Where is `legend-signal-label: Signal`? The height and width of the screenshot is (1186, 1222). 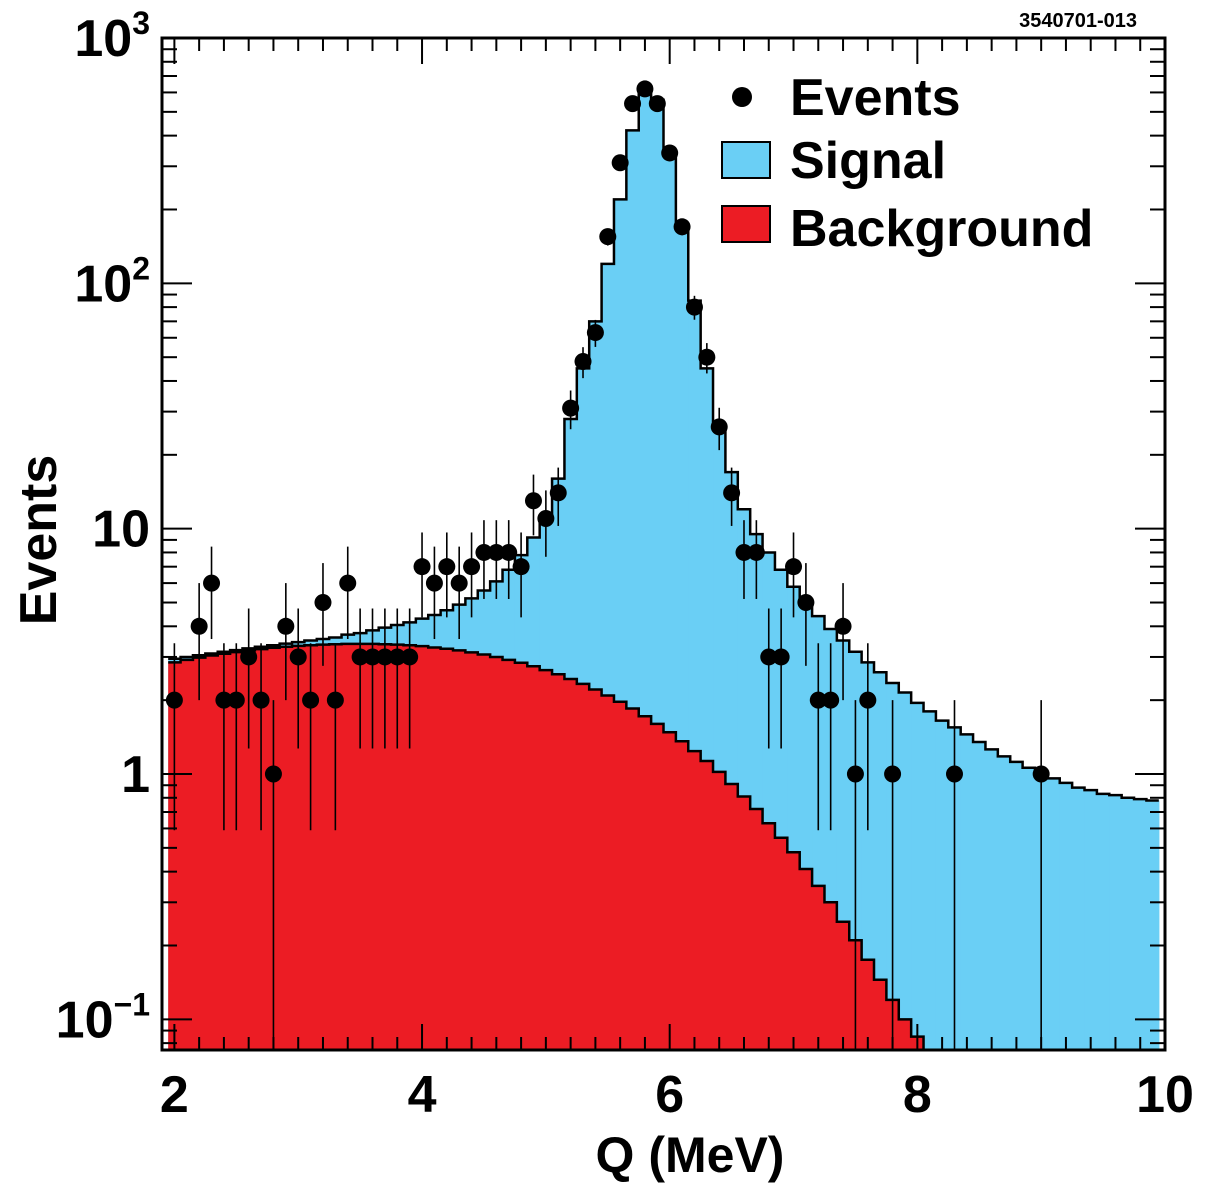
legend-signal-label: Signal is located at coordinates (868, 161).